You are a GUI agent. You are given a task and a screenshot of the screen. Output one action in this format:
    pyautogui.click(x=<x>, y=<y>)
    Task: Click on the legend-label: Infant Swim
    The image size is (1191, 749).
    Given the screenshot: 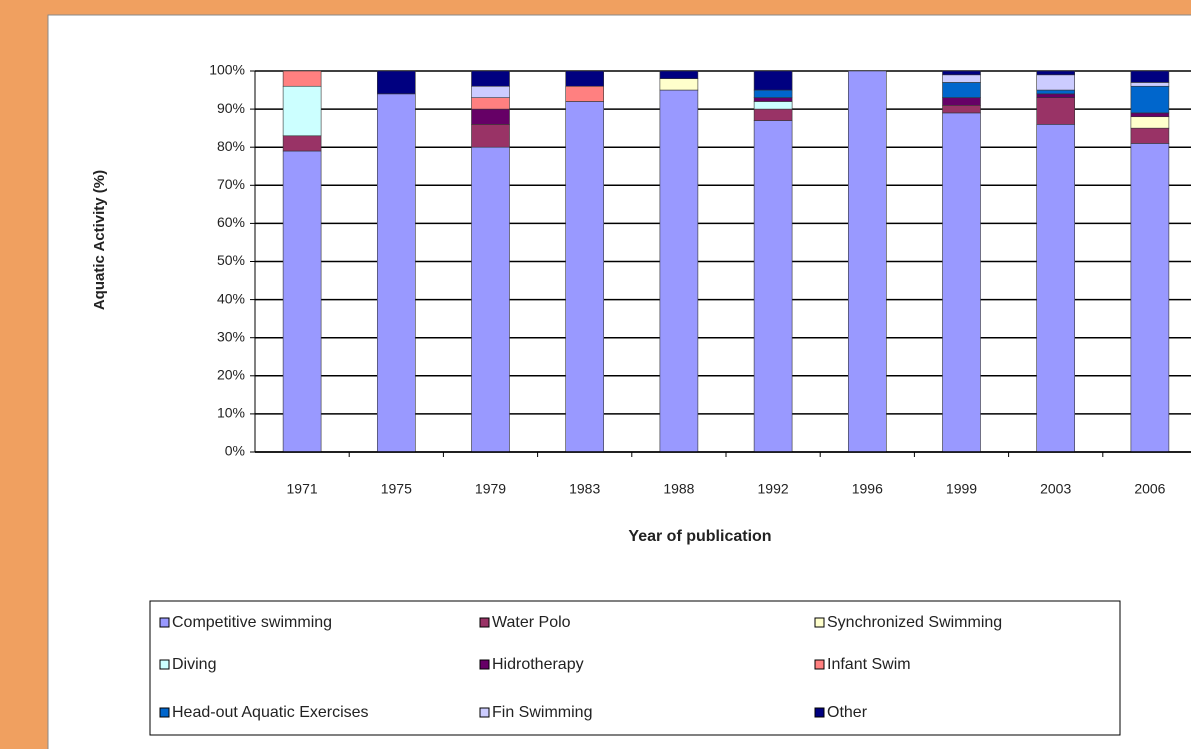 What is the action you would take?
    pyautogui.click(x=869, y=664)
    